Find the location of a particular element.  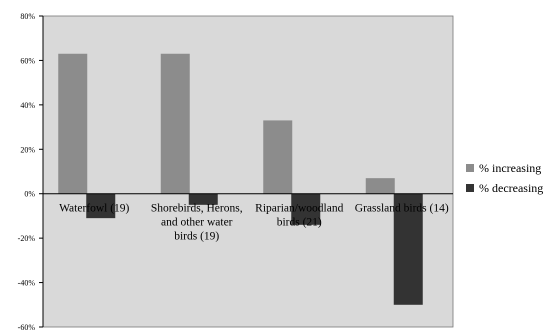

category-label: Riparian/woodland is located at coordinates (299, 209).